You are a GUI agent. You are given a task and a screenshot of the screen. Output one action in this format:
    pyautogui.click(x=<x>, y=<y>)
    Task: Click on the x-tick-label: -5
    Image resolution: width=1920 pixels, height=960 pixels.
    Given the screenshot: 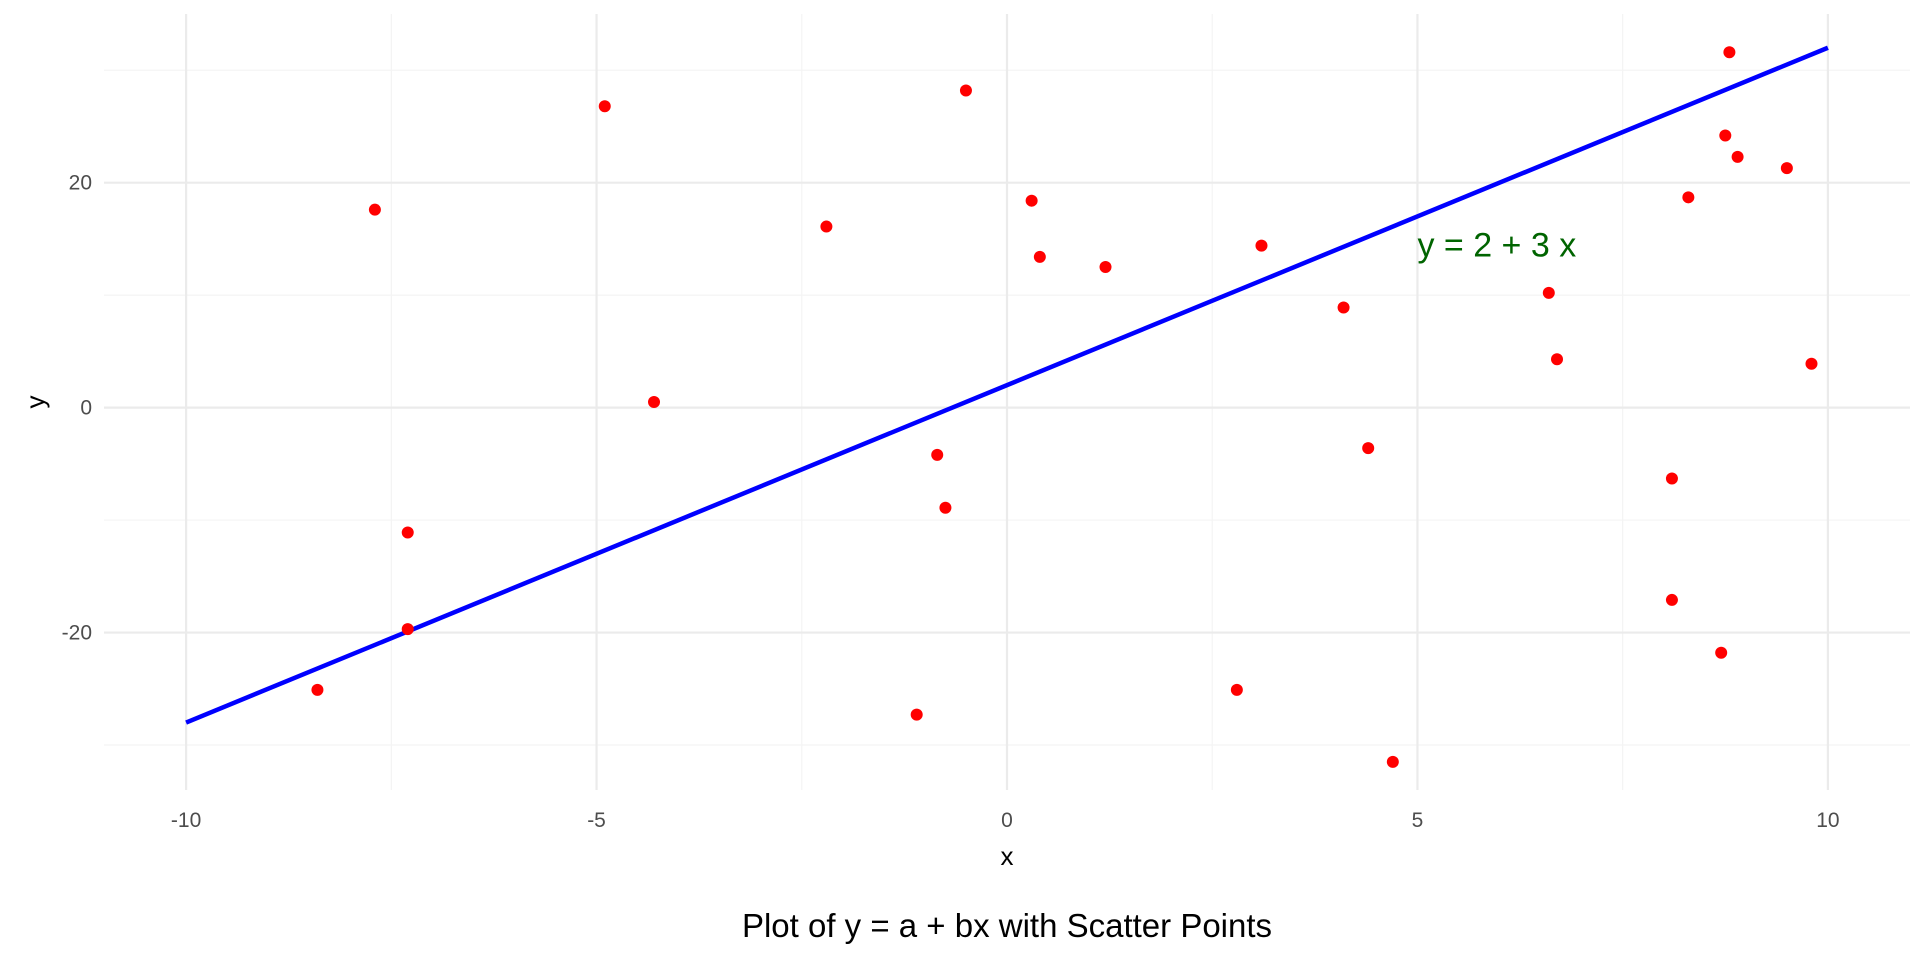 What is the action you would take?
    pyautogui.click(x=596, y=820)
    